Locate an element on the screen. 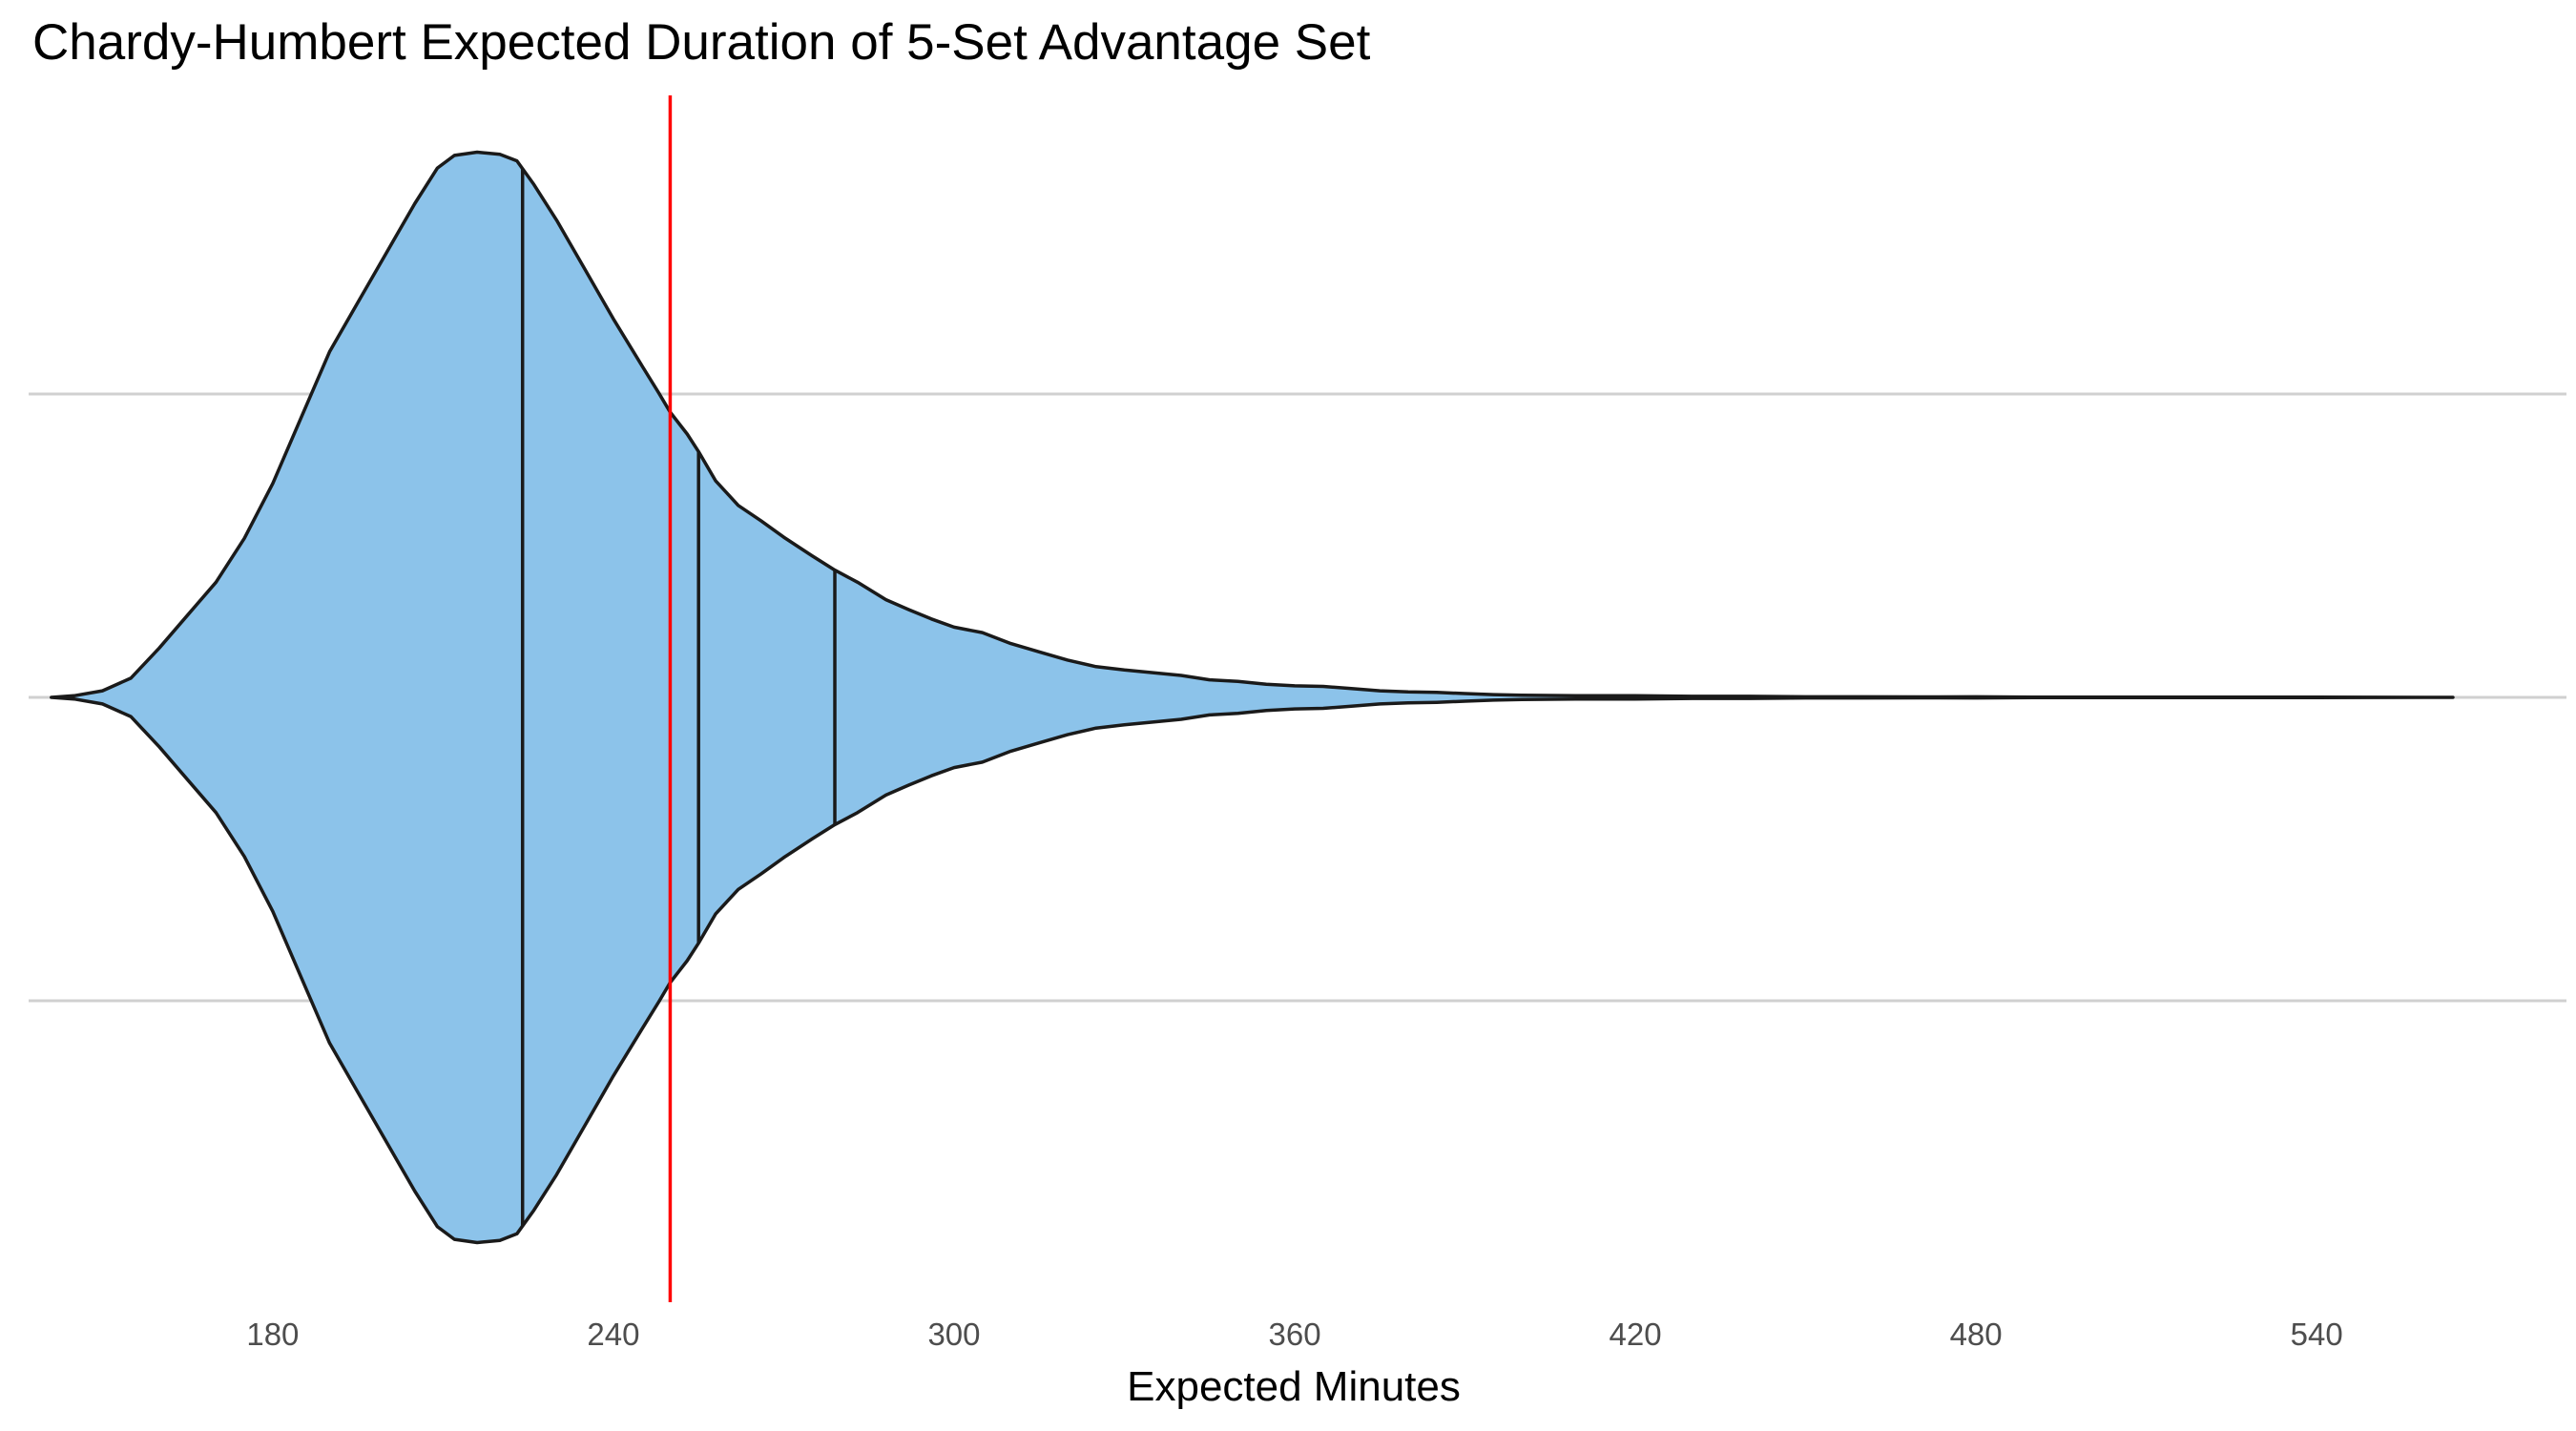 Image resolution: width=2576 pixels, height=1431 pixels. x-tick-label-360: 360 is located at coordinates (1294, 1334).